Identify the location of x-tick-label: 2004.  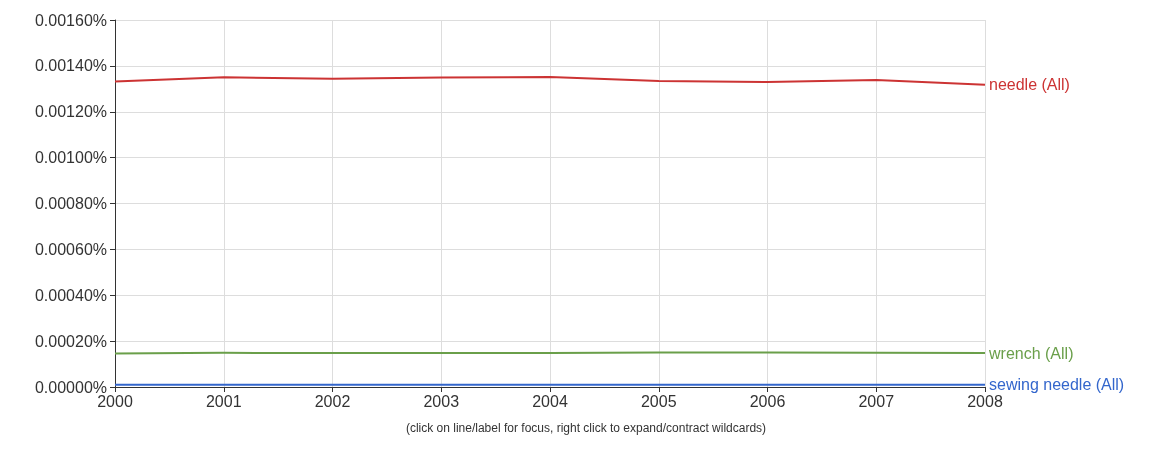
(550, 401).